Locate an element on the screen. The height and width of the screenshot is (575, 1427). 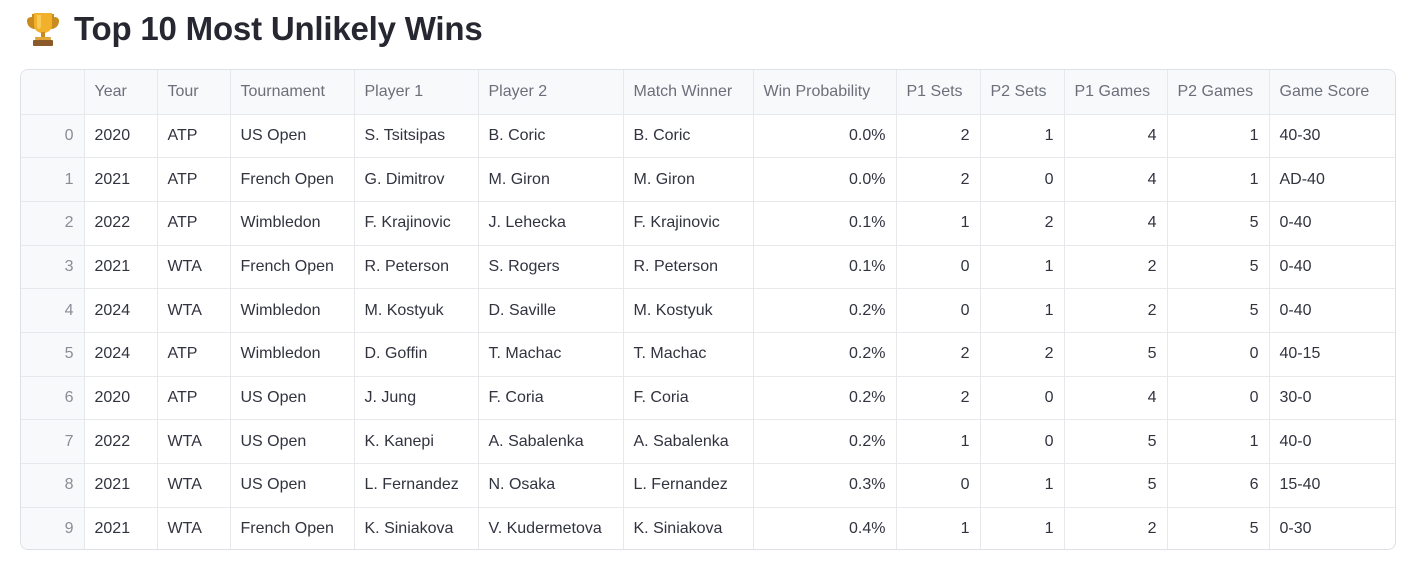
player2-cell: D. Saville is located at coordinates (551, 310).